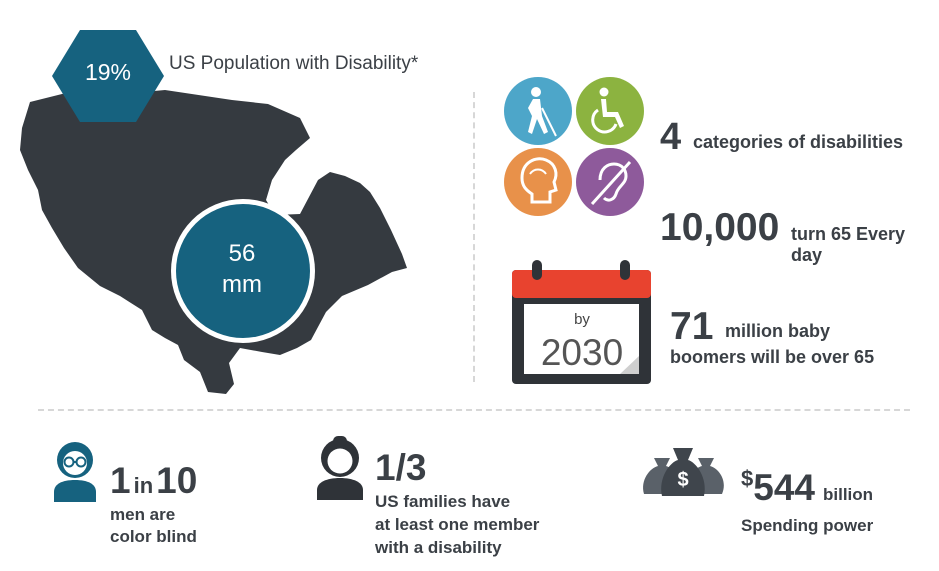 The height and width of the screenshot is (571, 939). I want to click on percent-hexagon, so click(108, 76).